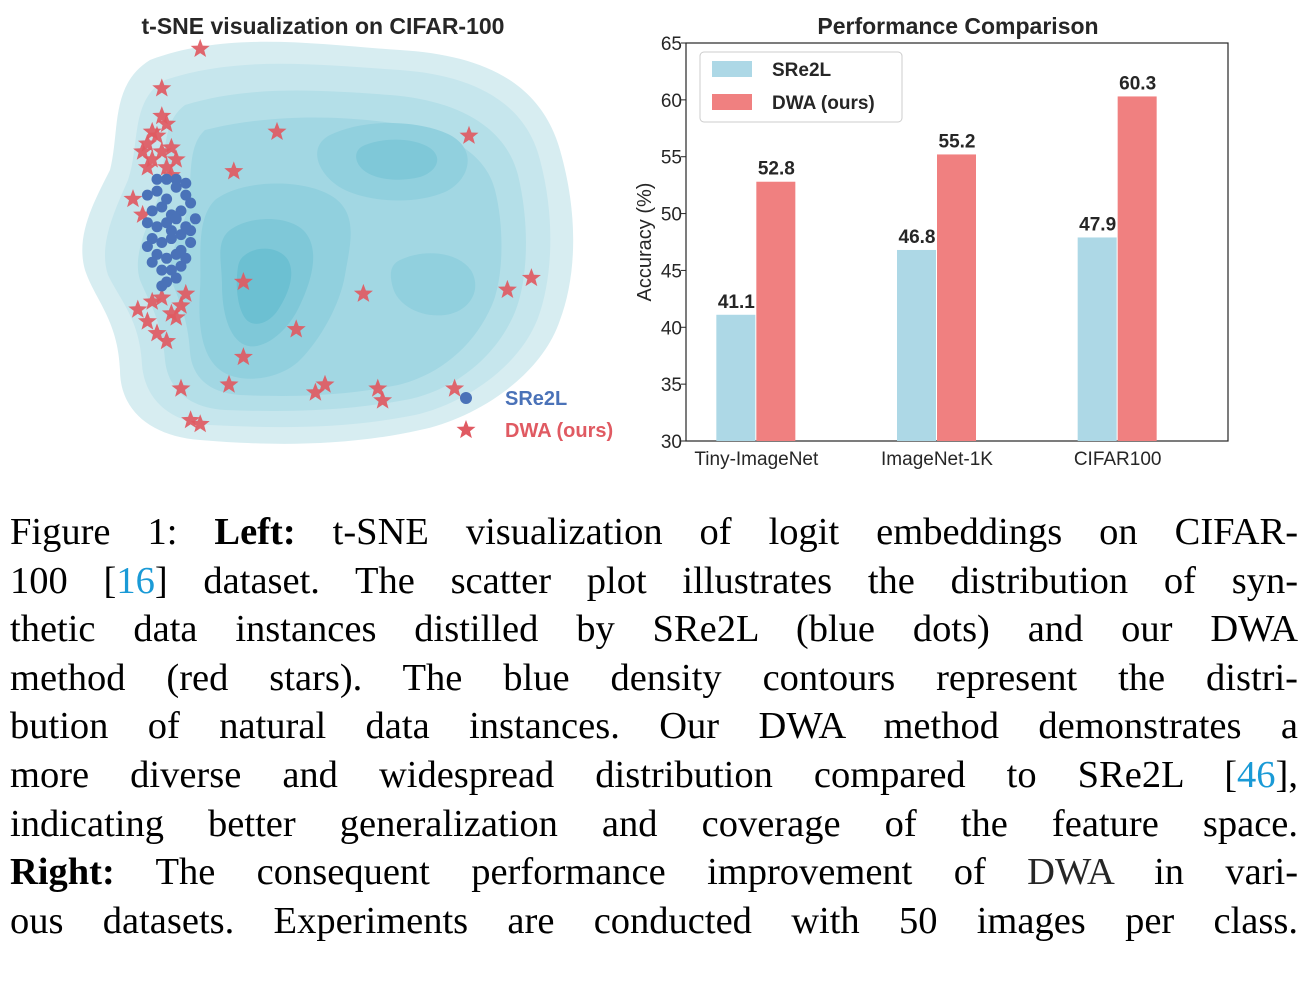 The width and height of the screenshot is (1308, 1006). I want to click on y-tick-label: 30, so click(671, 442).